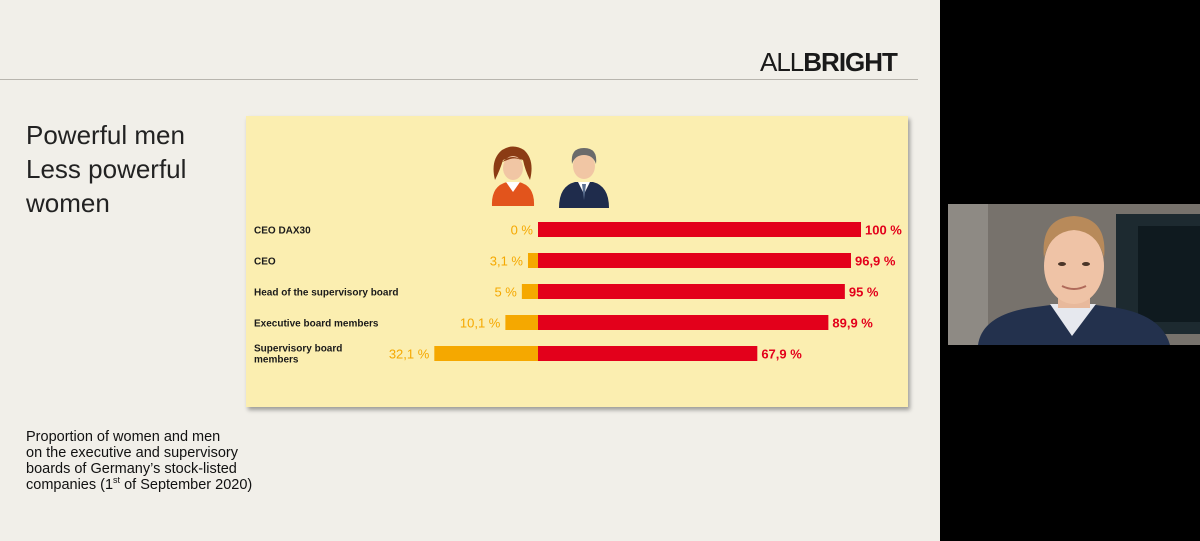 The height and width of the screenshot is (541, 1200). Describe the element at coordinates (781, 354) in the screenshot. I see `men-value-label: 67,9 %` at that location.